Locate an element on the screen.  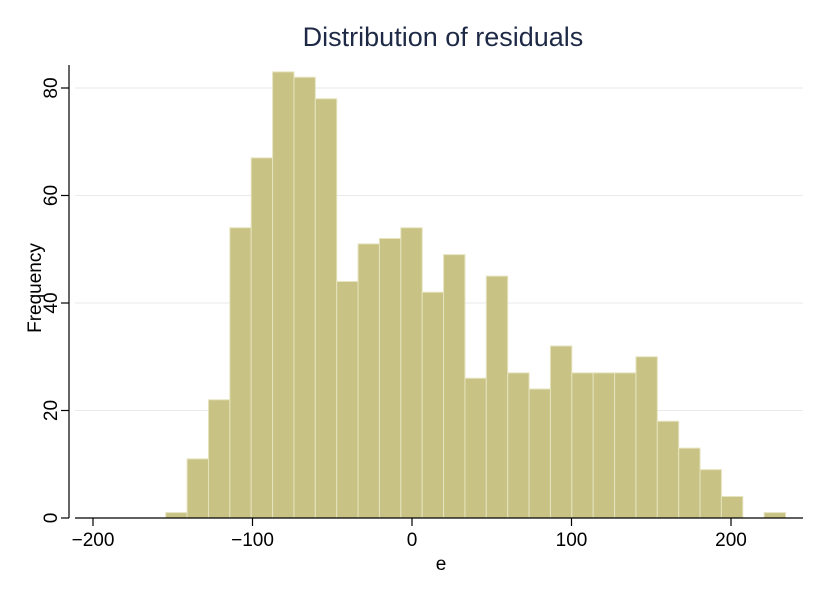
chart-title: Distribution of residuals is located at coordinates (443, 37).